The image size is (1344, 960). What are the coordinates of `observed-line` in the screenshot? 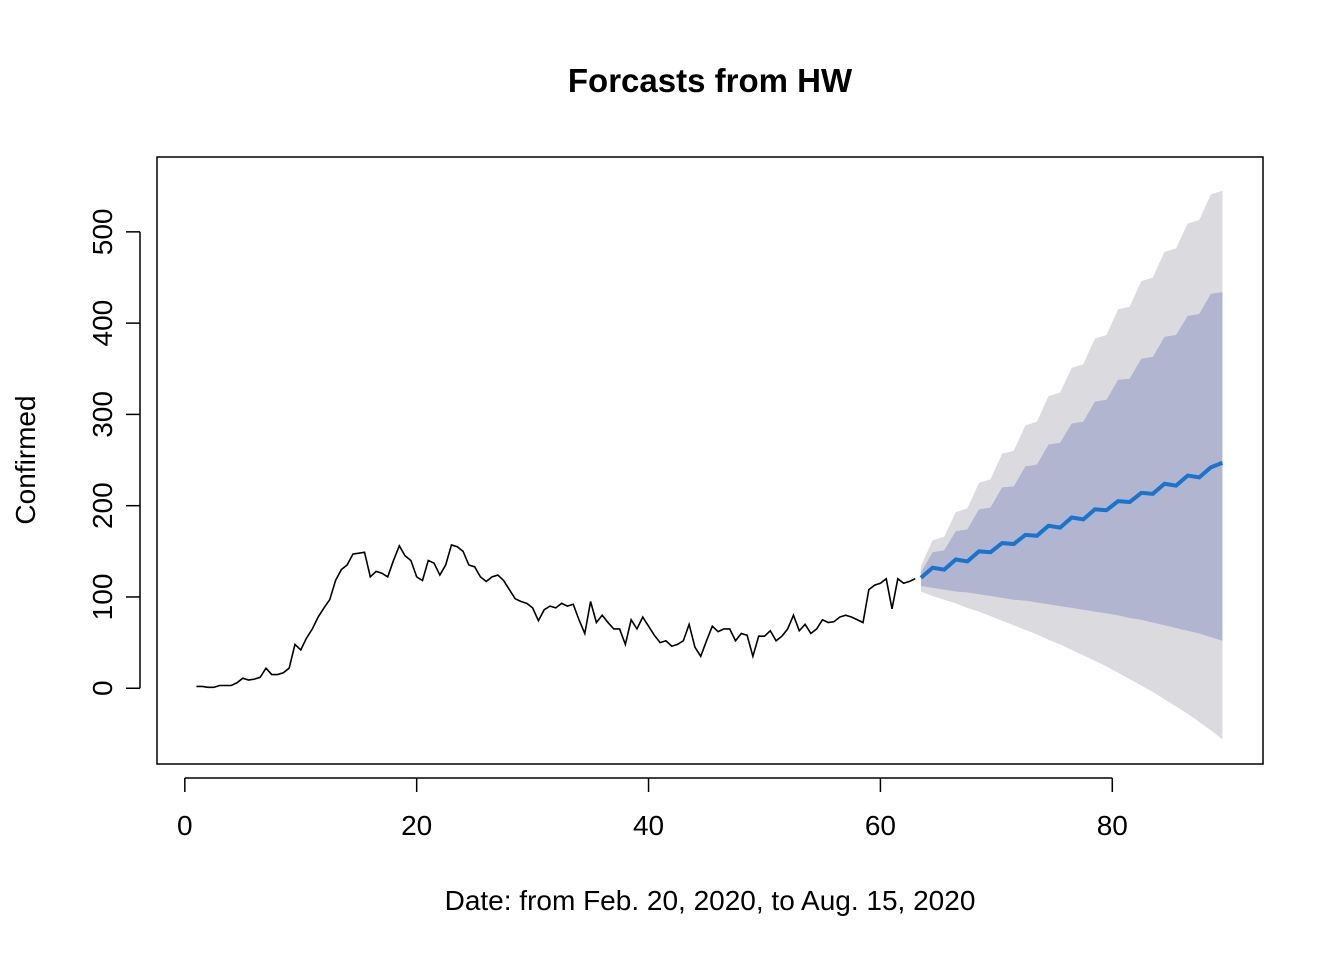 It's located at (556, 616).